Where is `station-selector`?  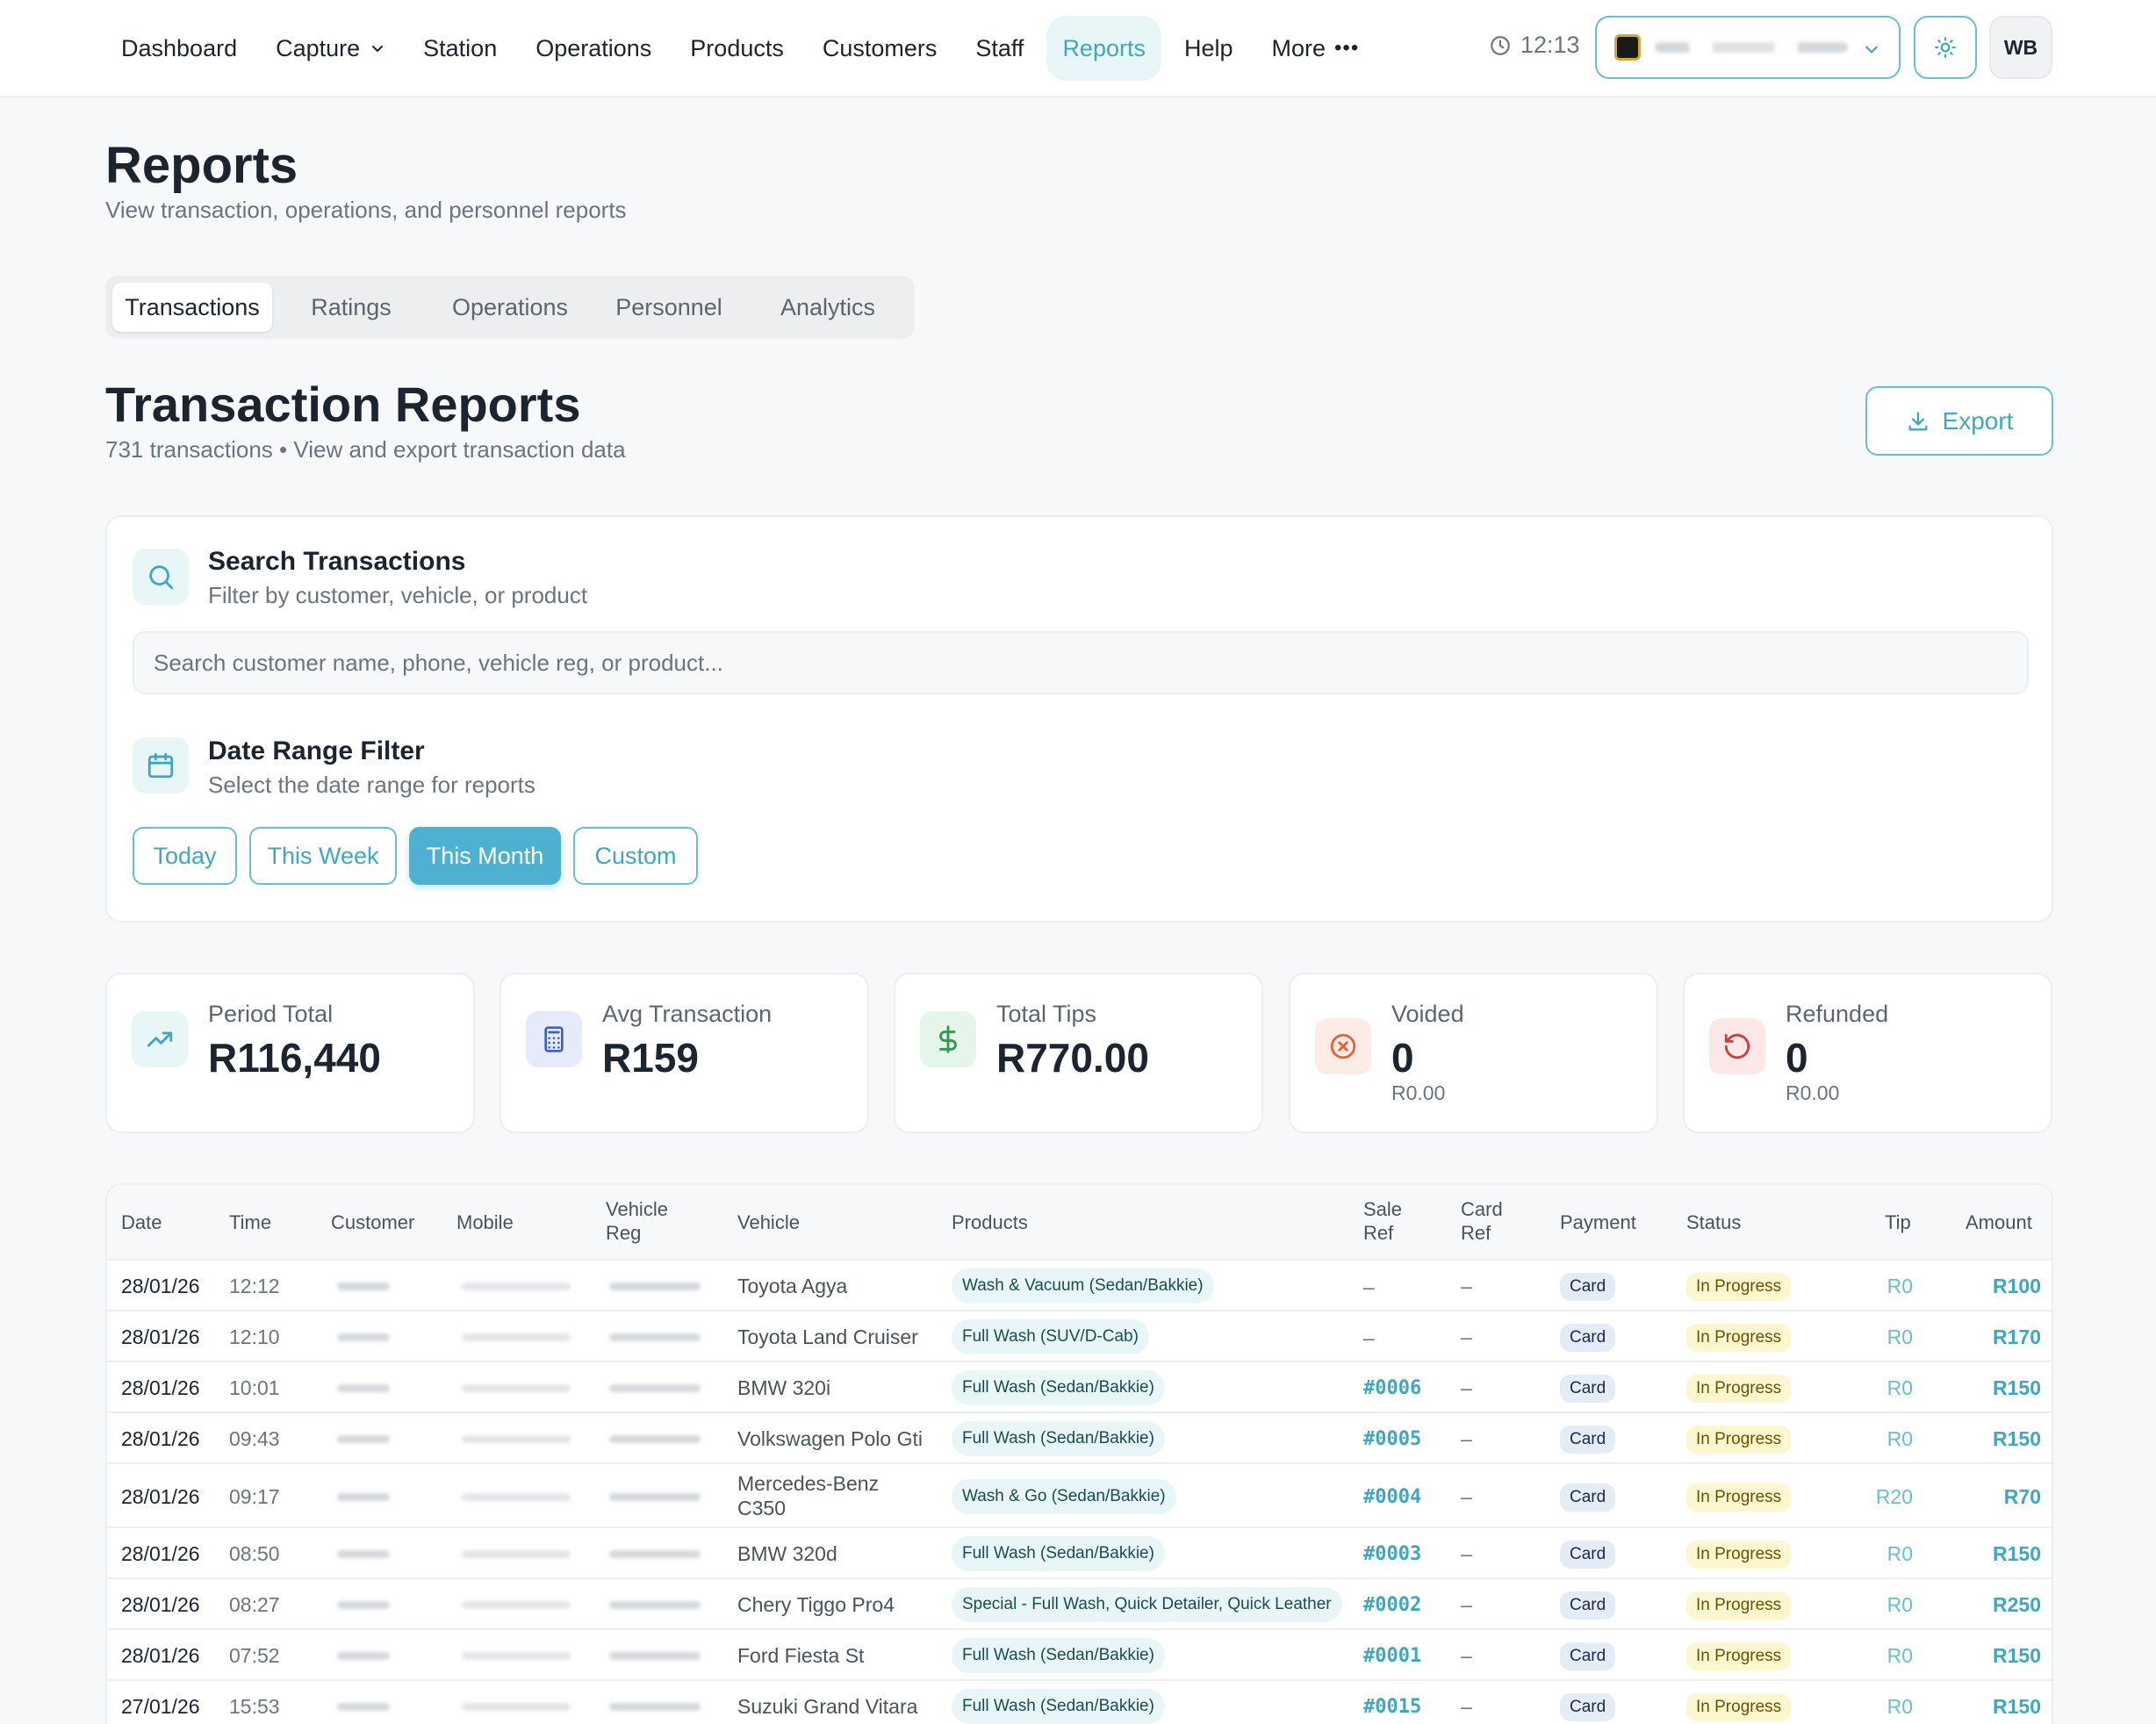
station-selector is located at coordinates (1748, 47).